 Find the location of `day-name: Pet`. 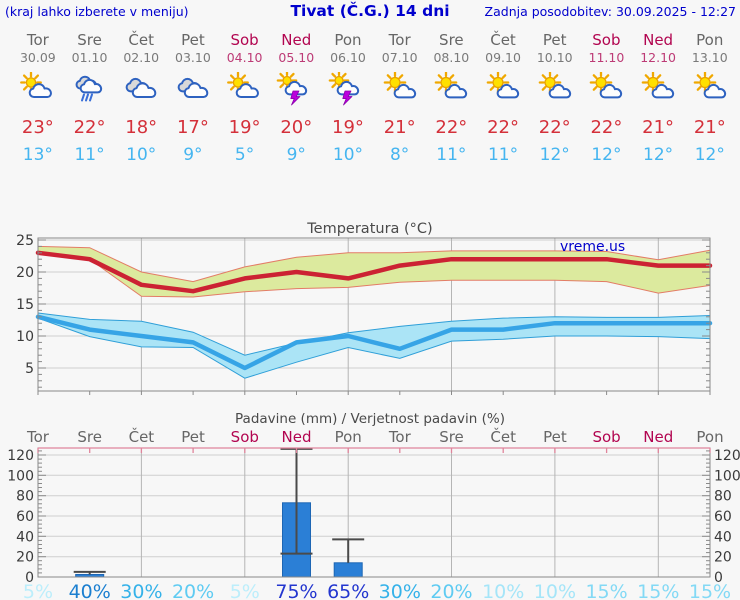

day-name: Pet is located at coordinates (193, 40).